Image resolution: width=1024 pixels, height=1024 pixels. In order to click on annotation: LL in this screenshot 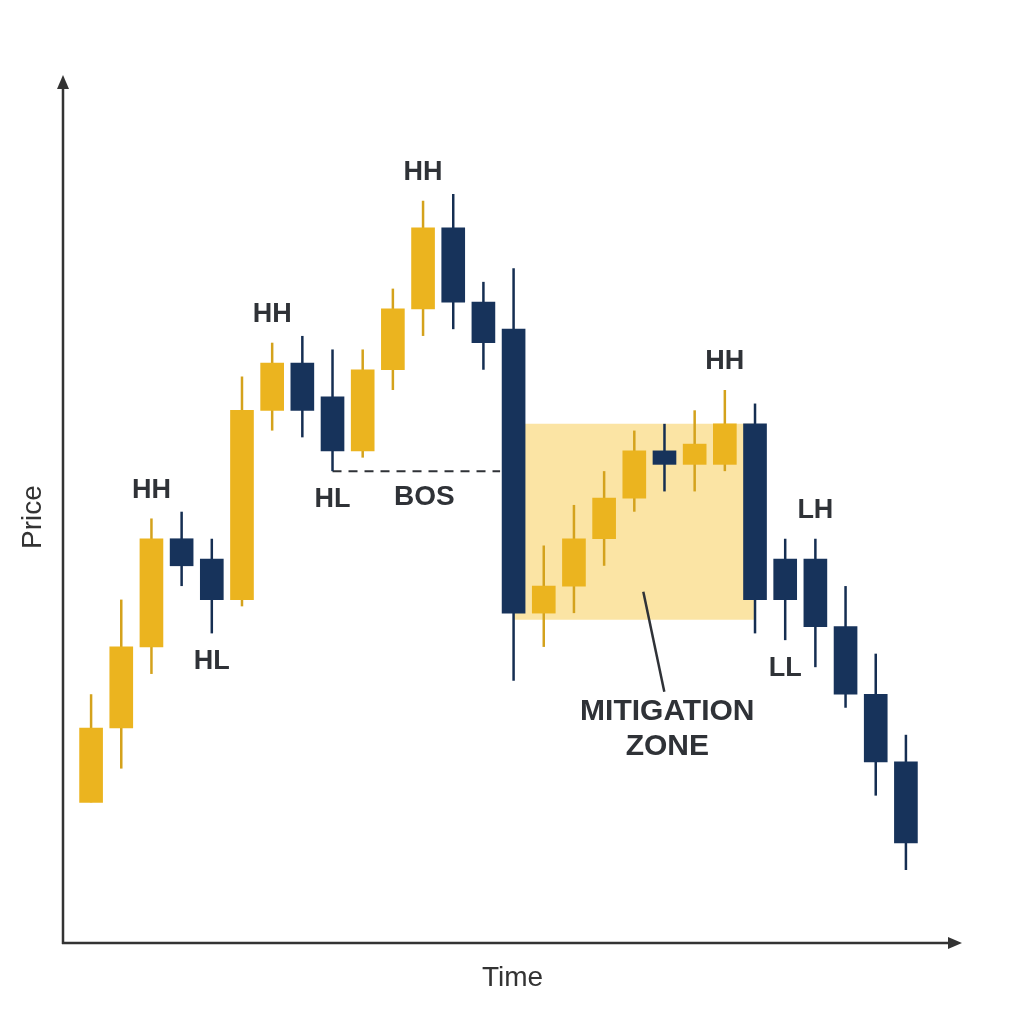, I will do `click(785, 666)`.